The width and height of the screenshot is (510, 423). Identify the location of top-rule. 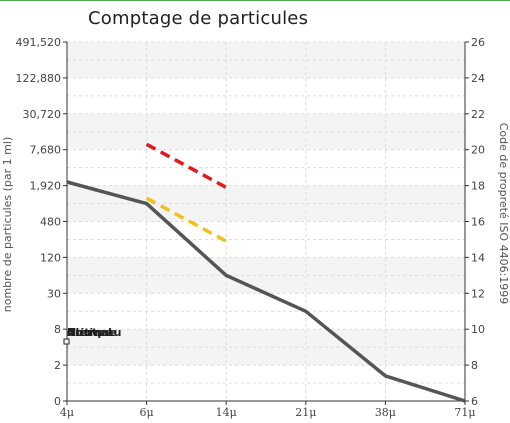
(255, 0).